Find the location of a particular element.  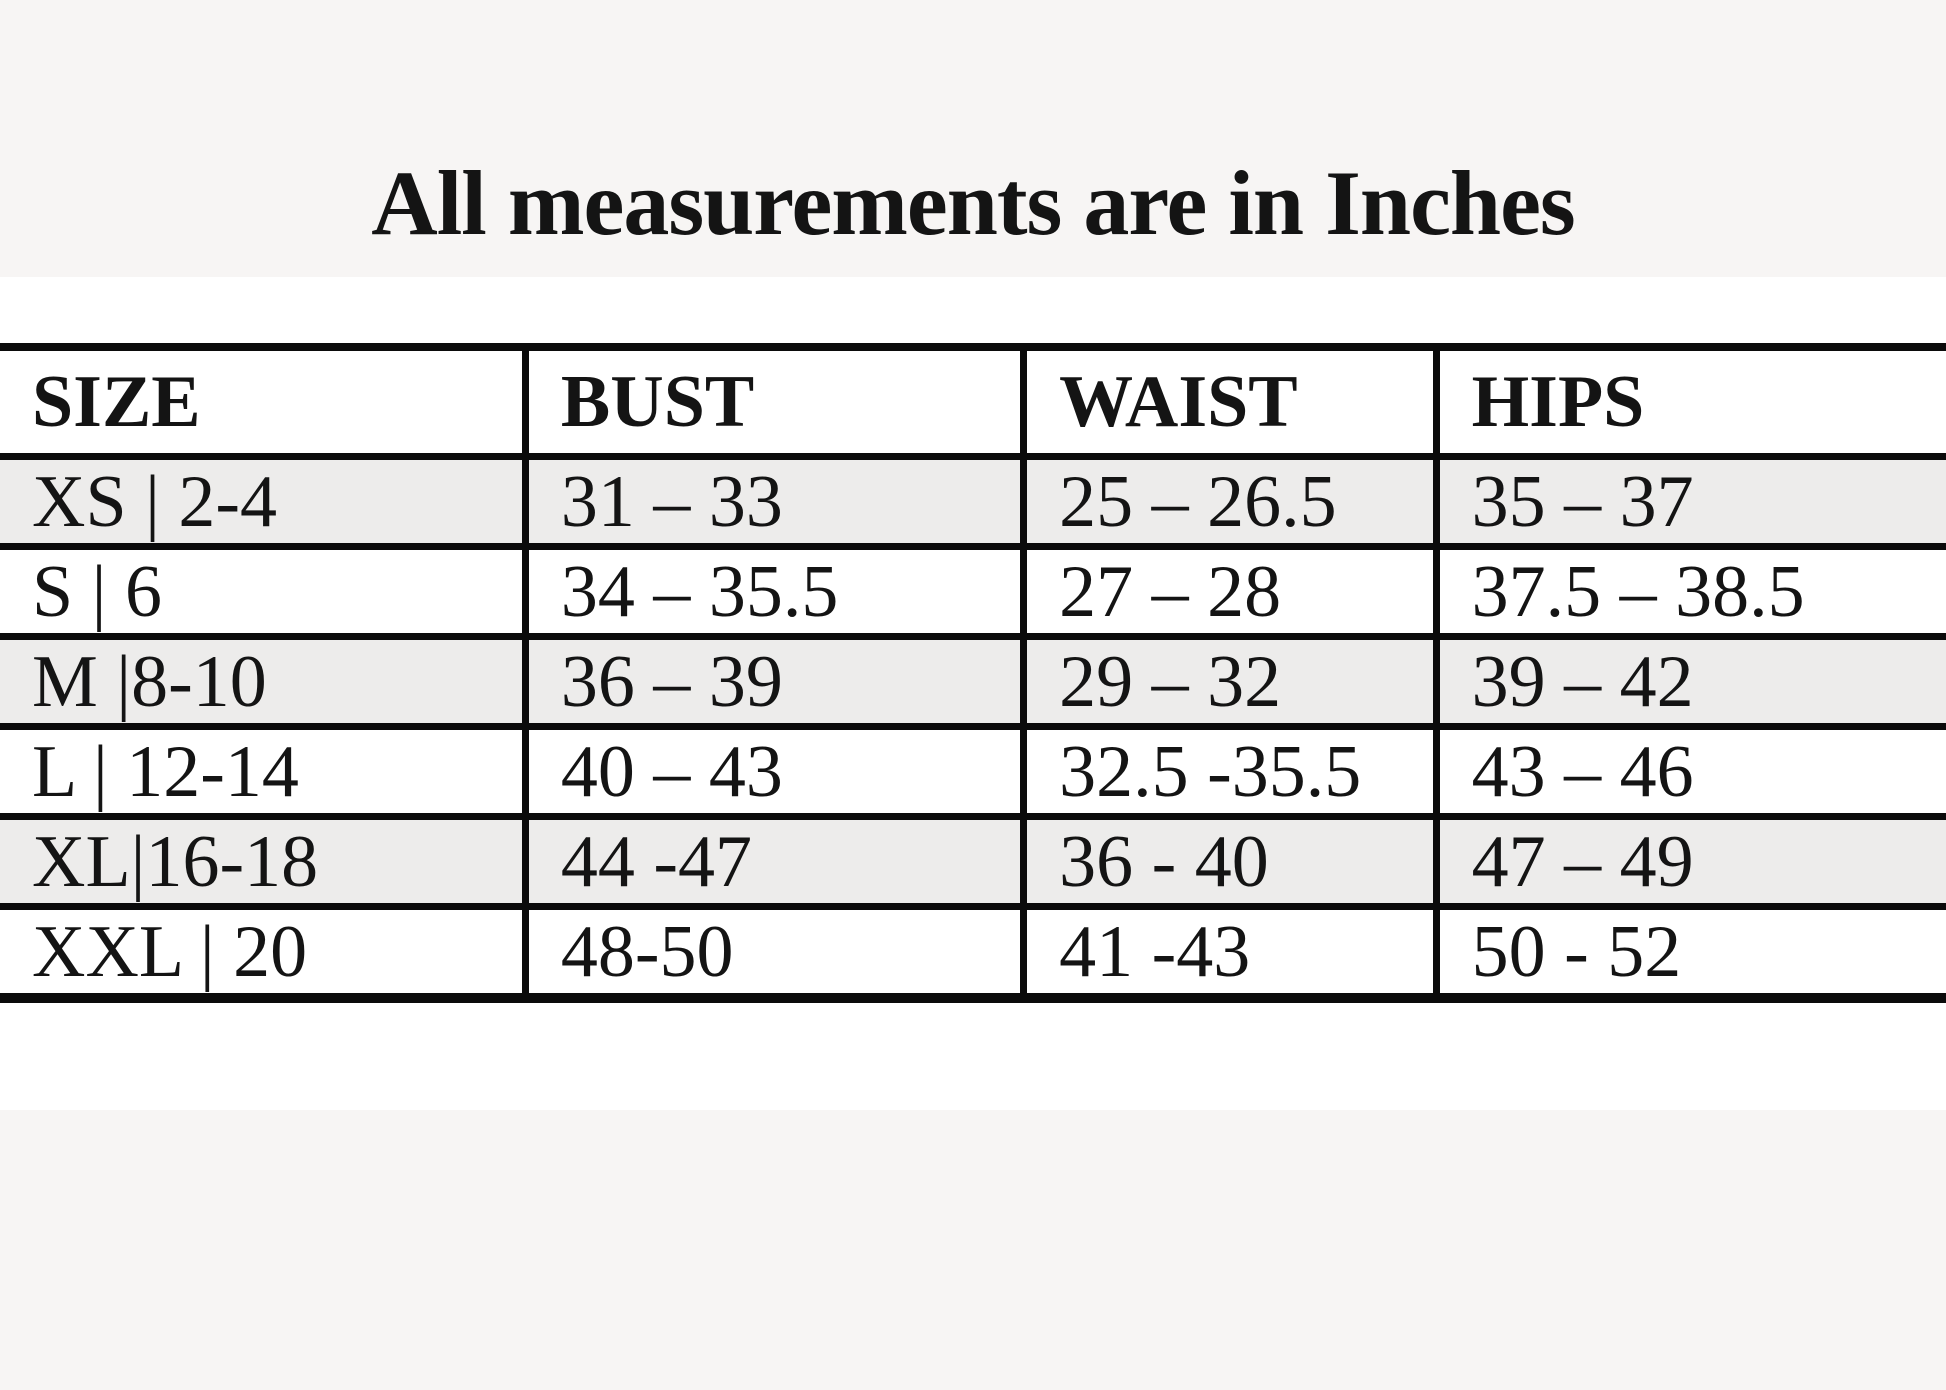

size-cell: XS | 2-4 is located at coordinates (264, 503).